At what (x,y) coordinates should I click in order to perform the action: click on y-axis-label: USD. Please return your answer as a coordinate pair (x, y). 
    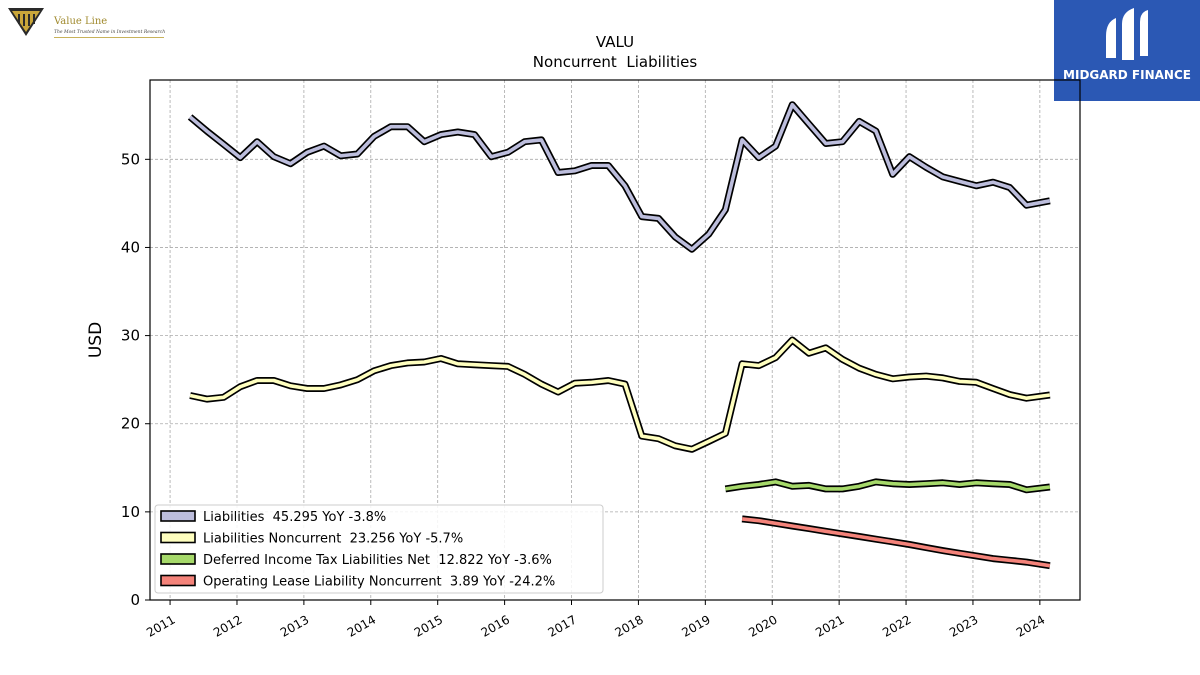
    Looking at the image, I should click on (96, 340).